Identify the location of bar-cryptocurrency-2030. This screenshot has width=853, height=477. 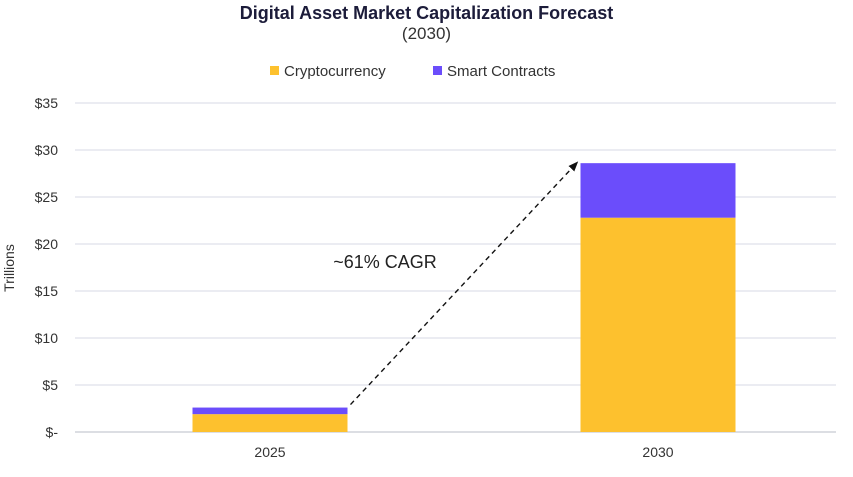
(658, 324).